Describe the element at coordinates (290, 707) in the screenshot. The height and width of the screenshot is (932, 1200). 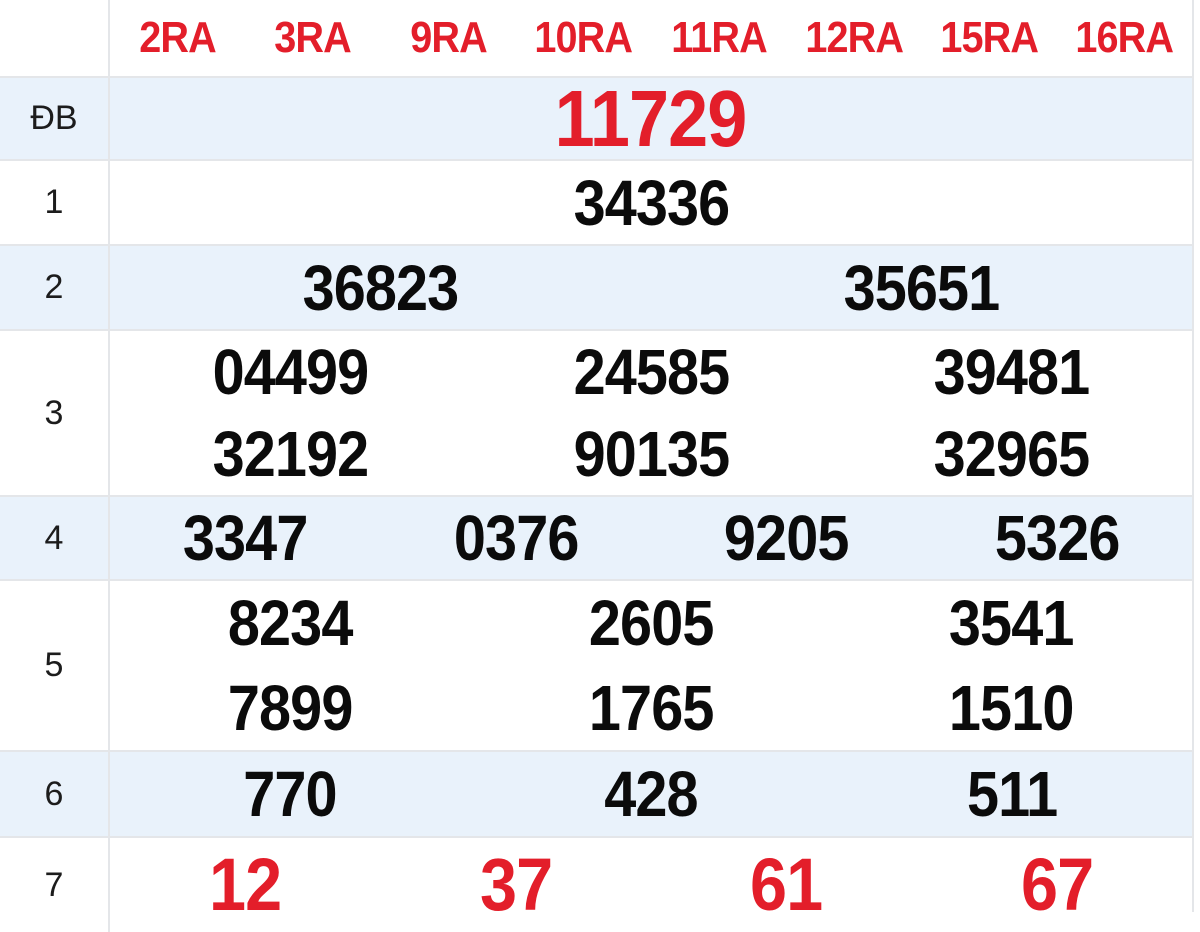
I see `prize-number: 7899` at that location.